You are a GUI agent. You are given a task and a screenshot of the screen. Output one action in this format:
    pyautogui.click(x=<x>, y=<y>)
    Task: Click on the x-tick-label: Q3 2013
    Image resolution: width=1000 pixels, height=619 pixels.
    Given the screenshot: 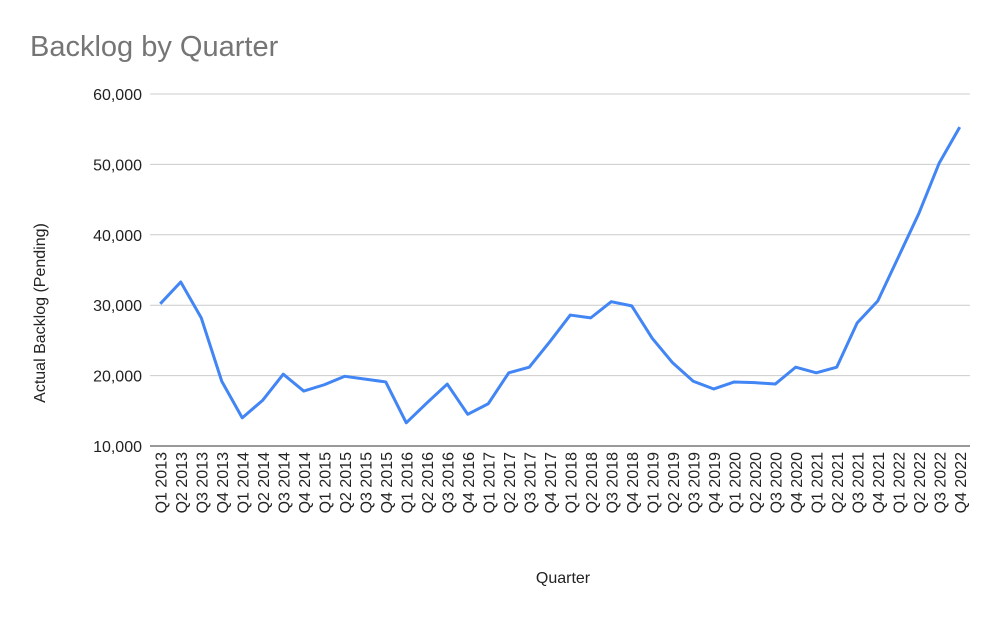 What is the action you would take?
    pyautogui.click(x=202, y=482)
    